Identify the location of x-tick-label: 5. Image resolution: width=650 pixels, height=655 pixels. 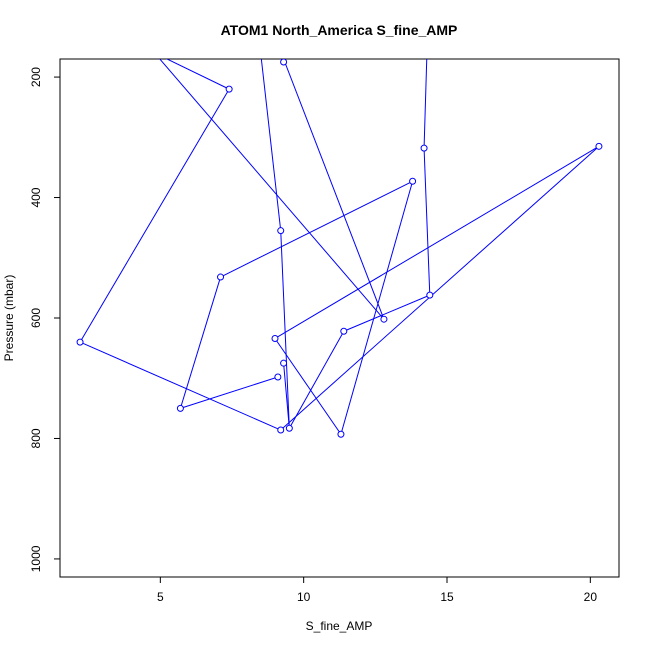
(160, 597).